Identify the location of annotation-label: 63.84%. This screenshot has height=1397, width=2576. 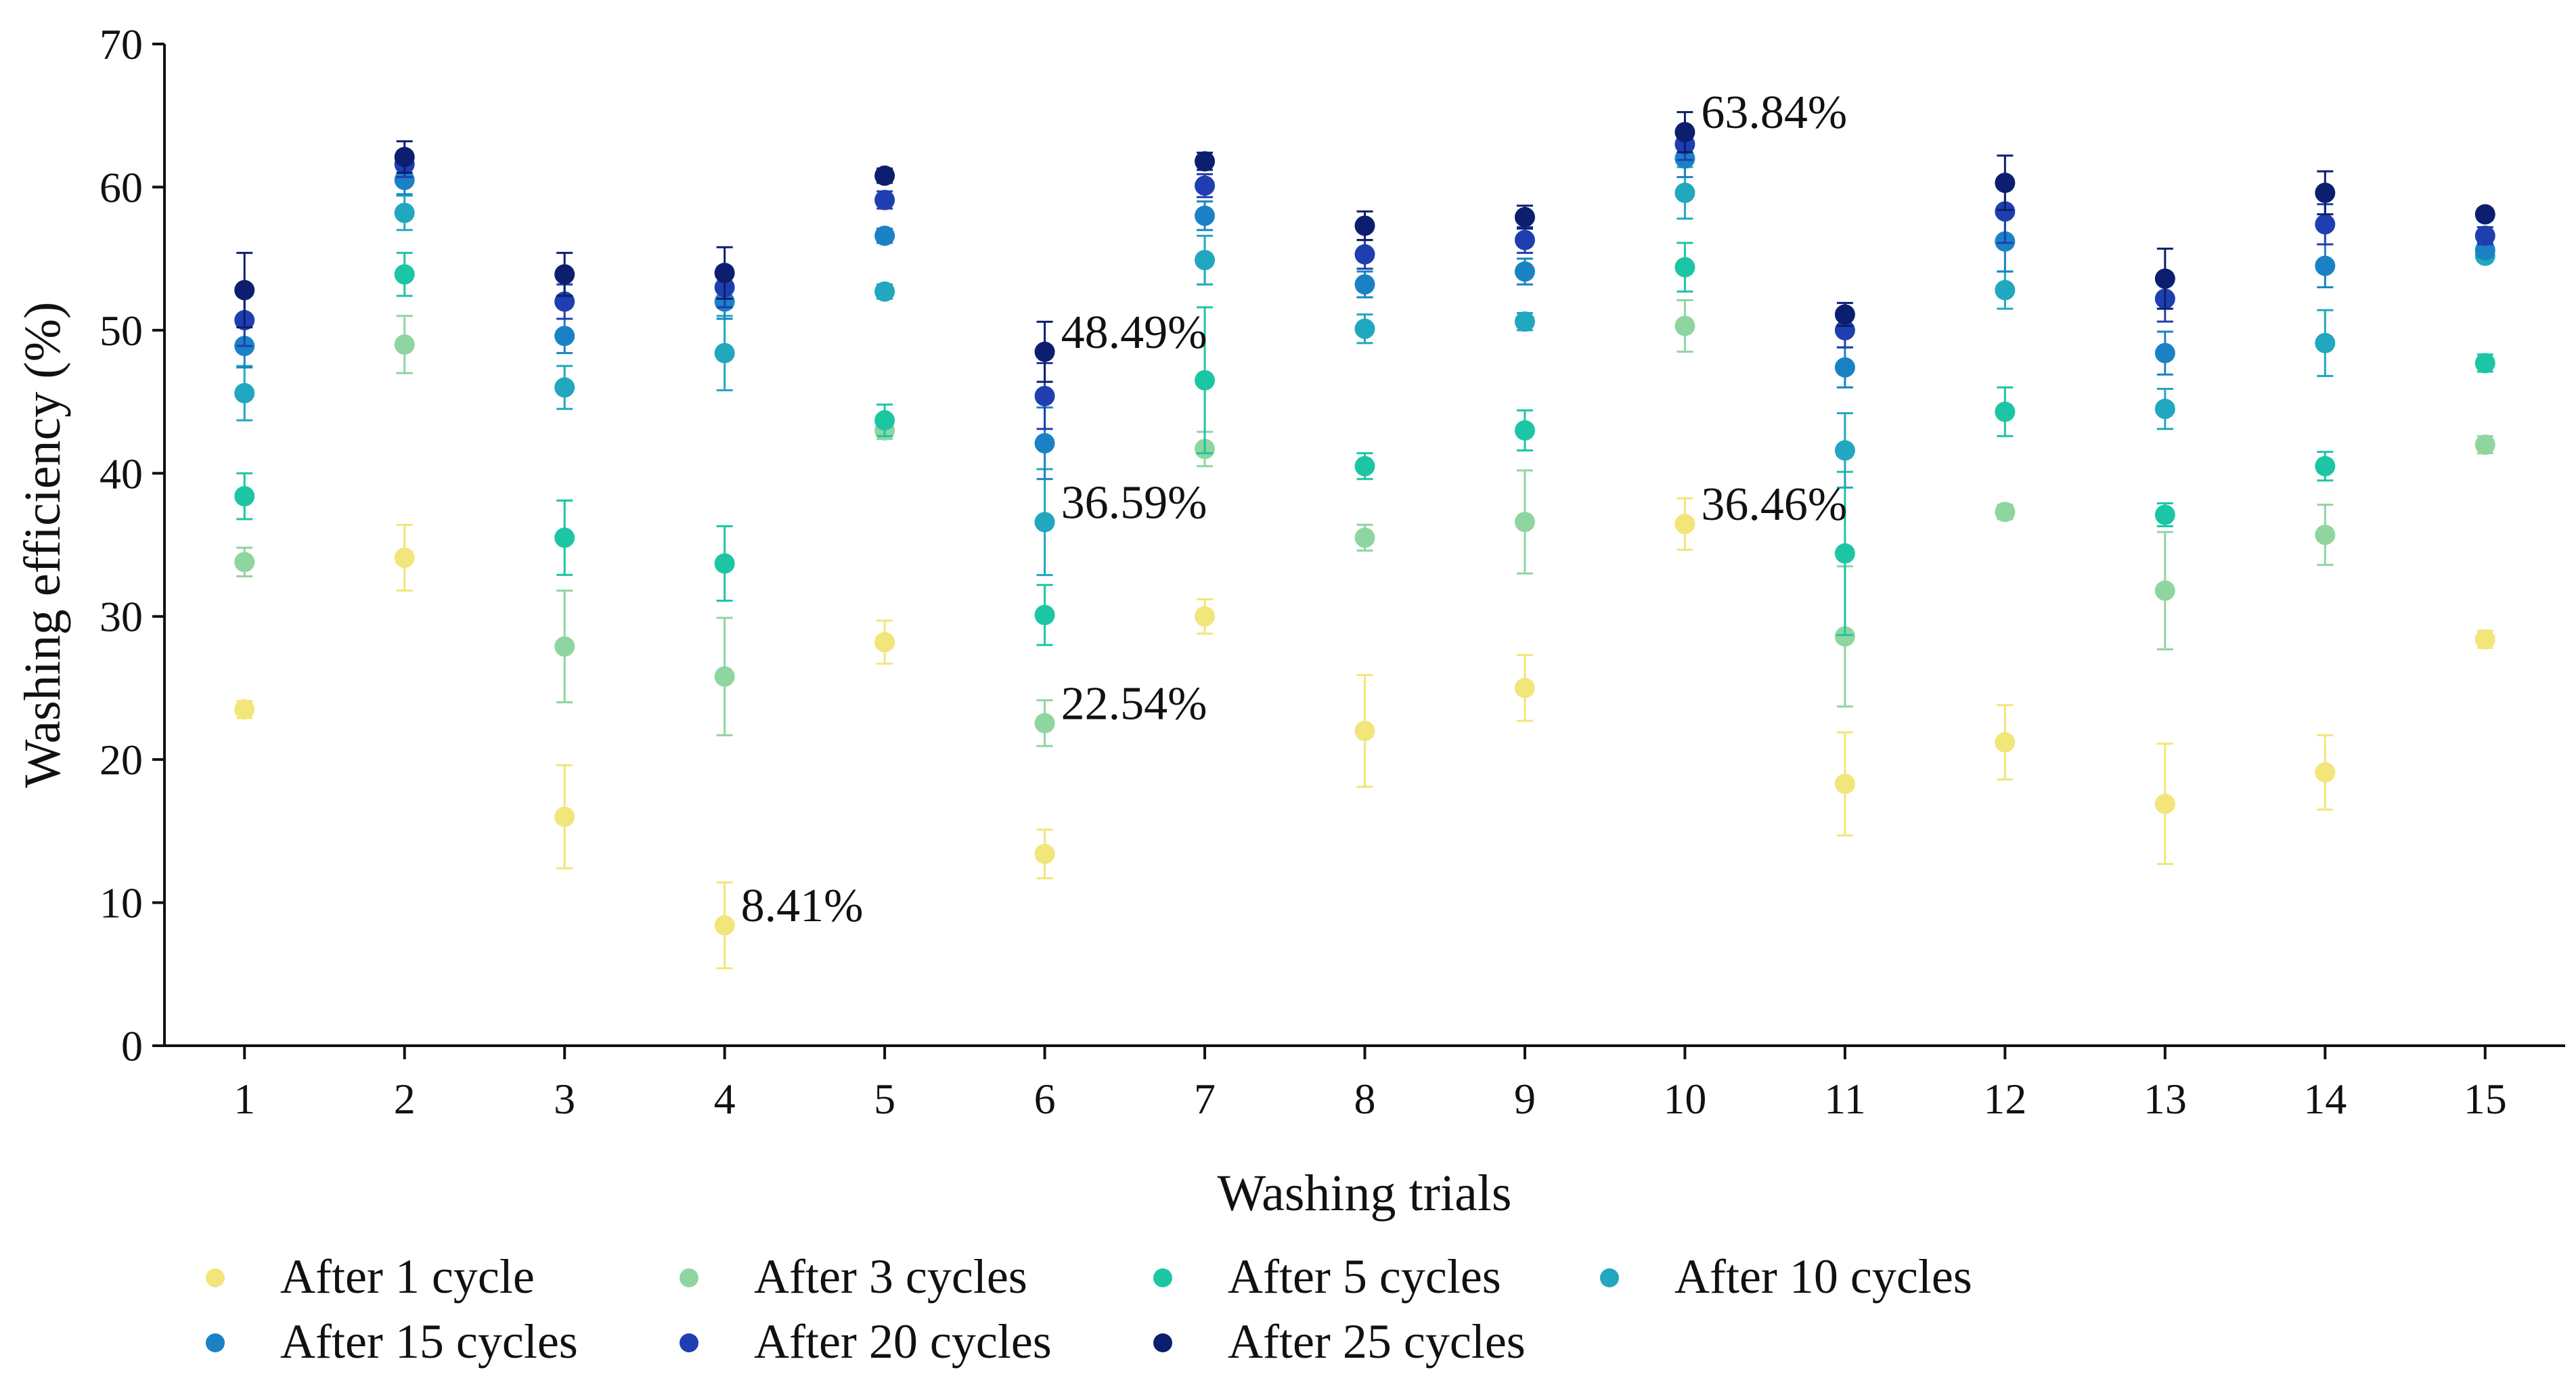
(1774, 113).